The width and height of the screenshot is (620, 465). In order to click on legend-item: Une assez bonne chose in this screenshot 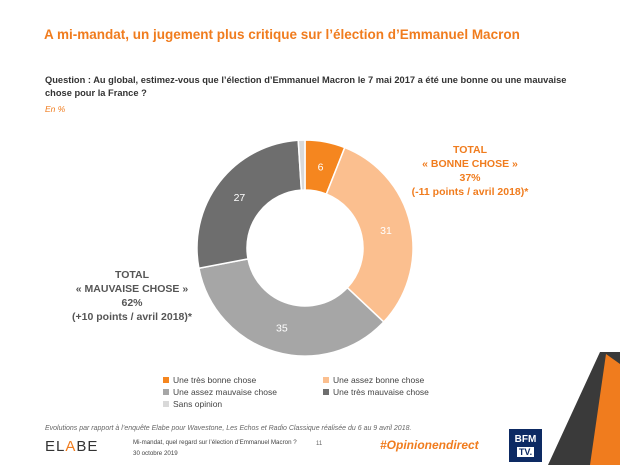, I will do `click(373, 380)`.